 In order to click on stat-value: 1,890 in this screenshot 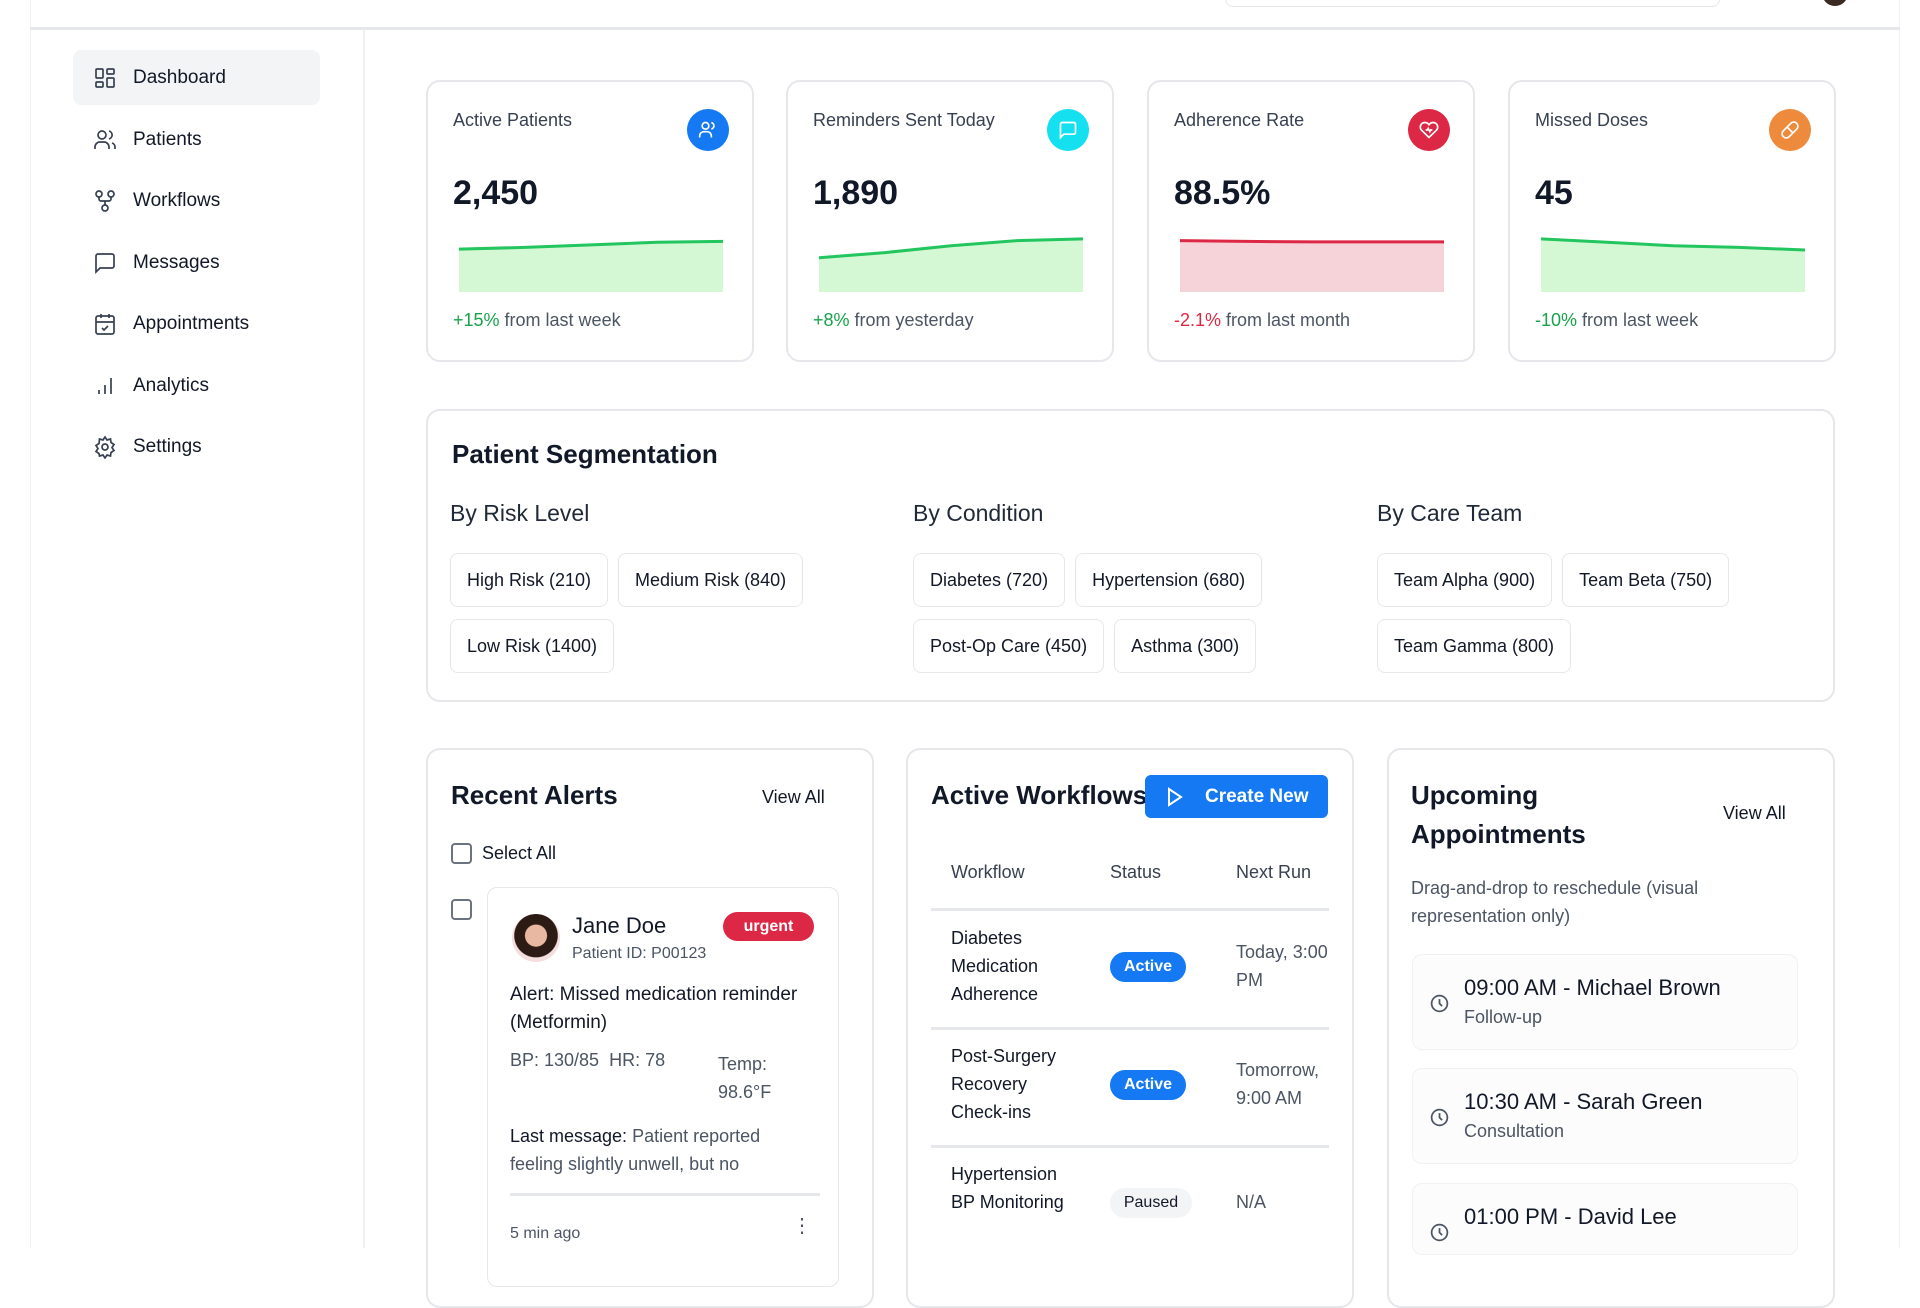, I will do `click(856, 193)`.